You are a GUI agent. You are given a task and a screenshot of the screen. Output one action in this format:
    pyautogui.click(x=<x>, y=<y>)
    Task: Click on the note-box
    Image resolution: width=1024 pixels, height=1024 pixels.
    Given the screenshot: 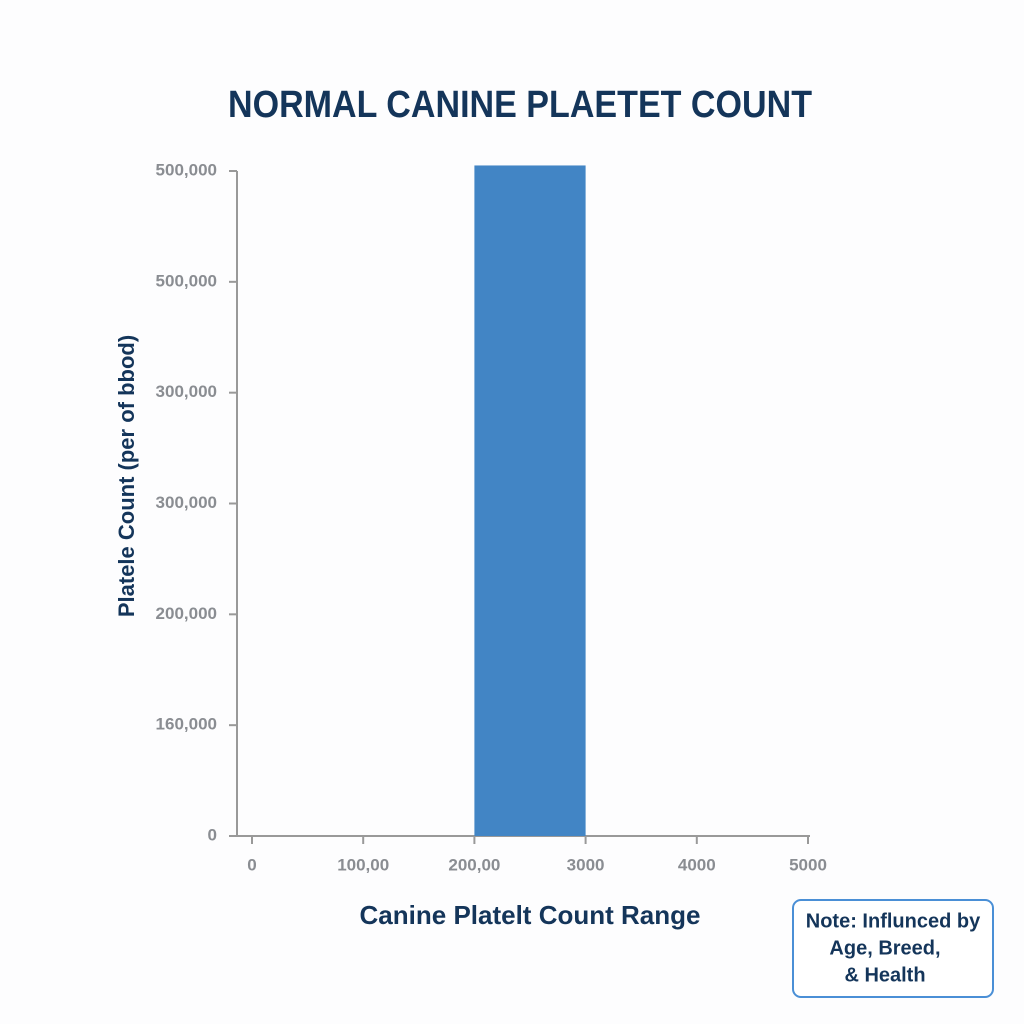 What is the action you would take?
    pyautogui.click(x=893, y=948)
    